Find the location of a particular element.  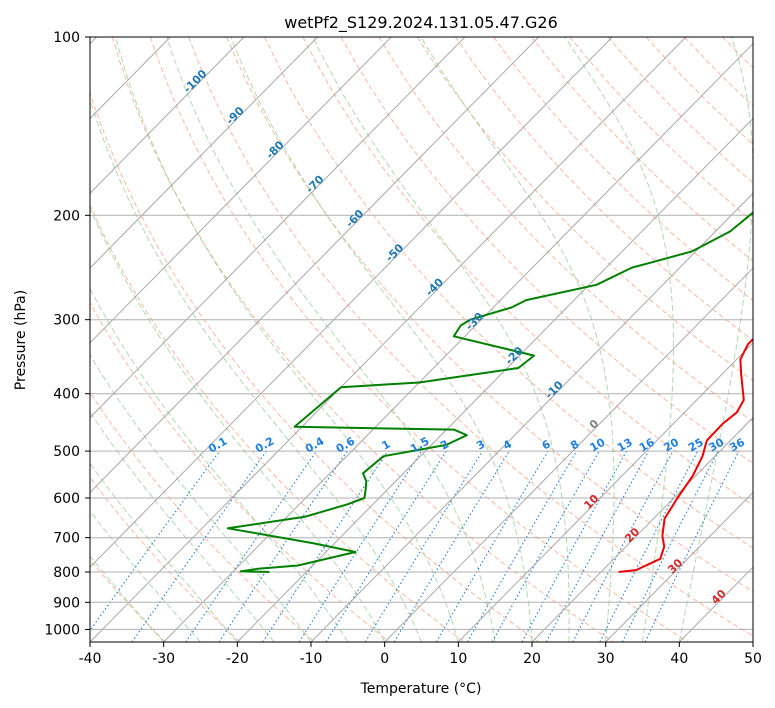

y-tick-label: 500 is located at coordinates (66, 452).